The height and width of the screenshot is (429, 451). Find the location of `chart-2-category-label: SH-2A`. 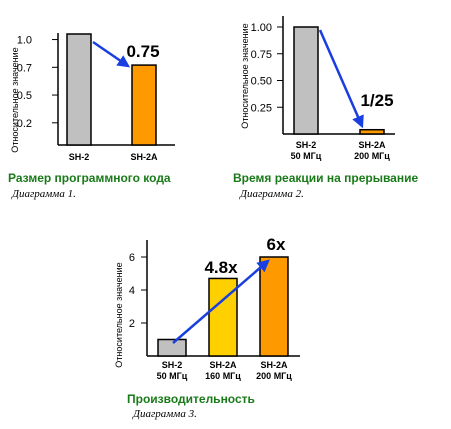

chart-2-category-label: SH-2A is located at coordinates (372, 145).